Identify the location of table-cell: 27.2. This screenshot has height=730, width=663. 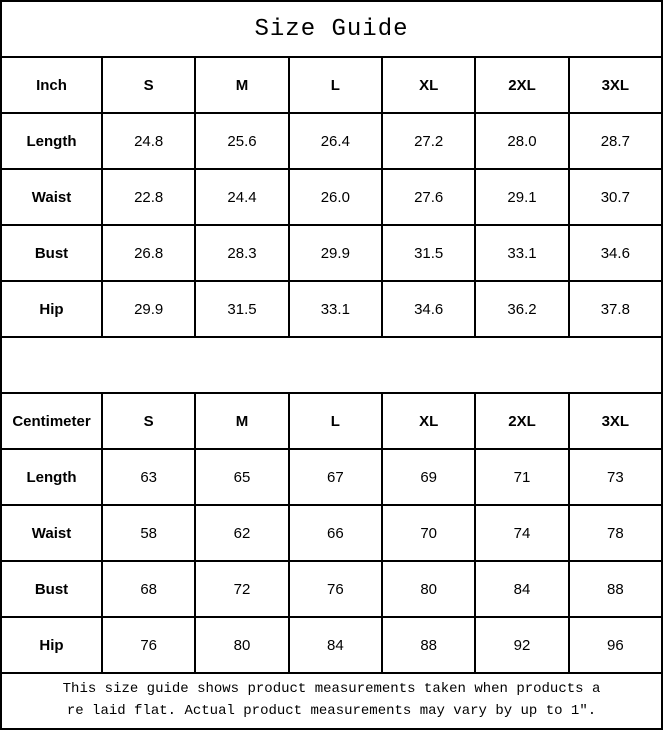
(429, 141).